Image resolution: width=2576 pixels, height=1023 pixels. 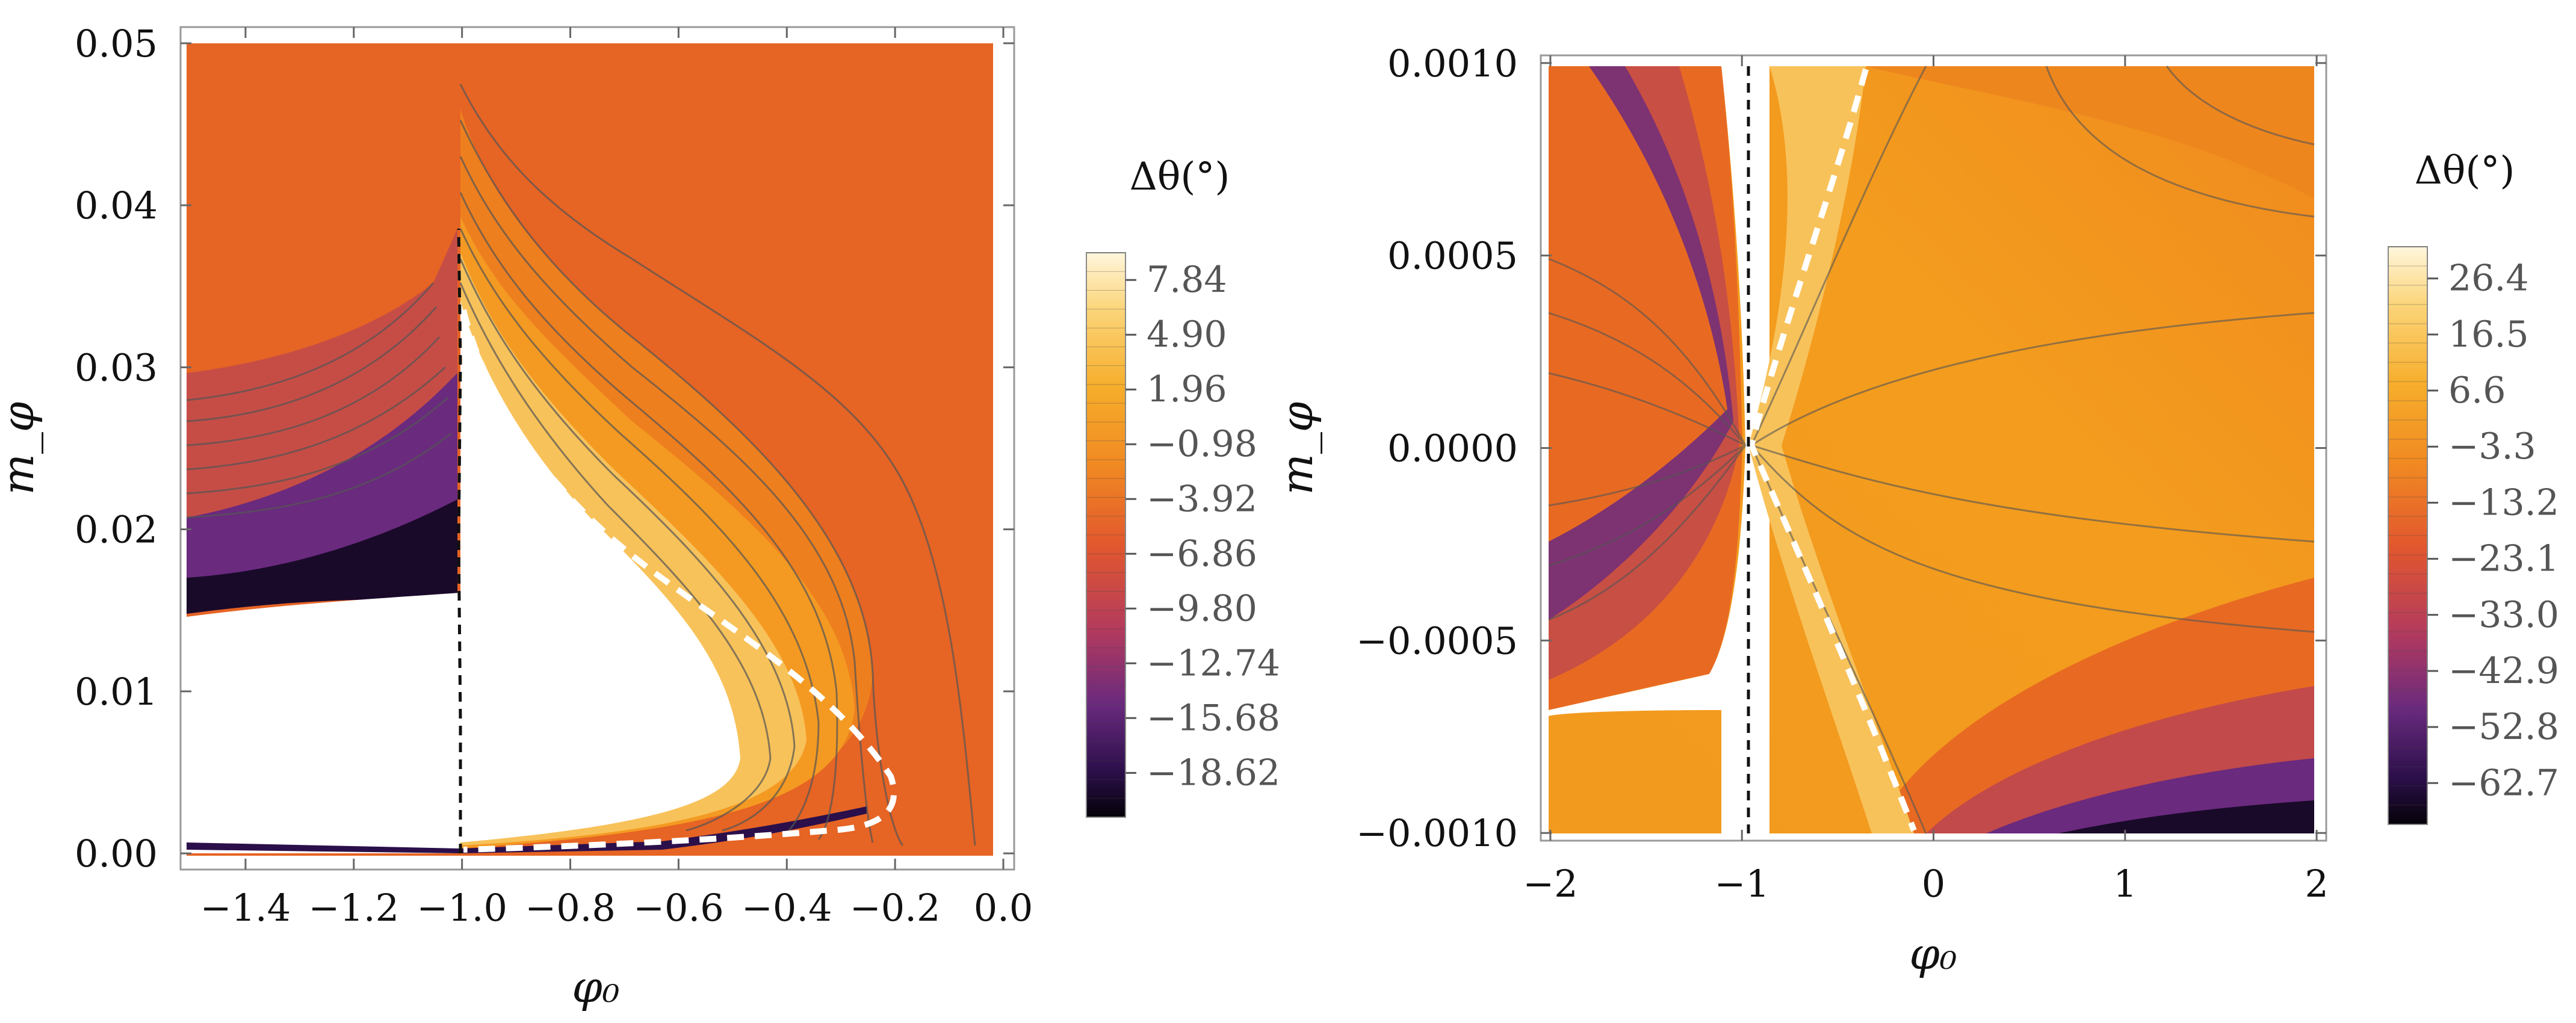 I want to click on left-bottom-strip, so click(x=527, y=830).